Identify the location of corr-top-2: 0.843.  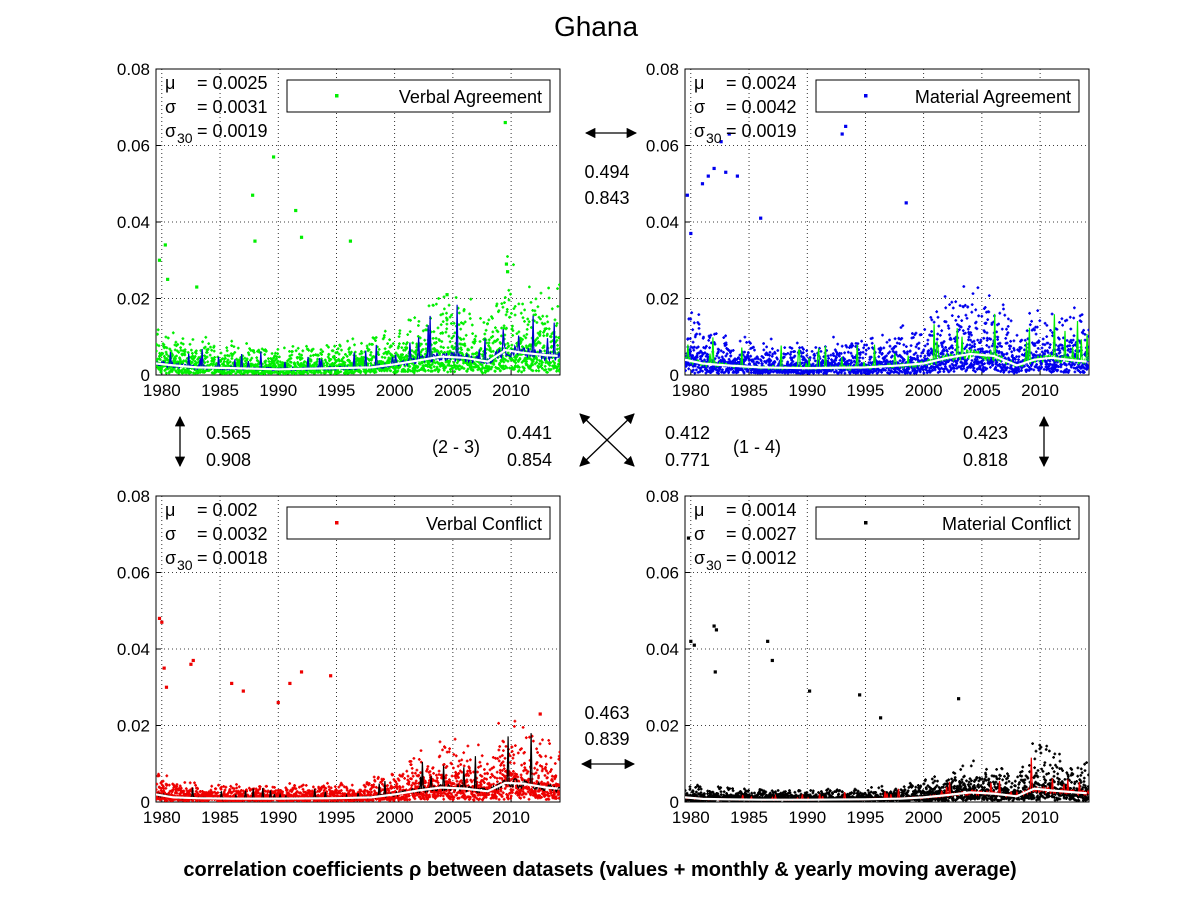
(606, 198).